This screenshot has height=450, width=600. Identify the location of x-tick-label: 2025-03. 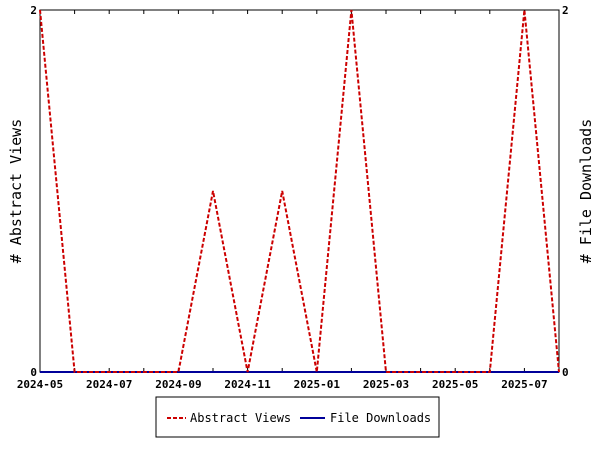
(386, 384).